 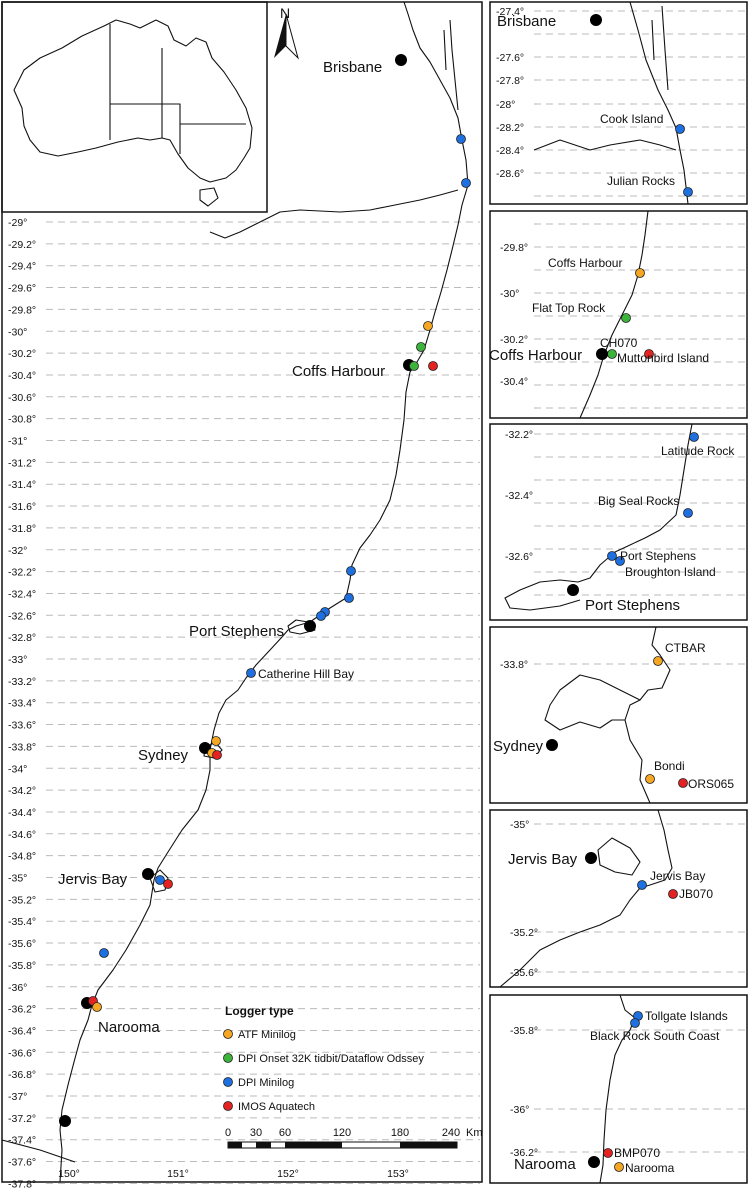 I want to click on legend-item-dpi-onset: DPI Onset 32K tidbit/Dataflow Odssey, so click(x=331, y=1059).